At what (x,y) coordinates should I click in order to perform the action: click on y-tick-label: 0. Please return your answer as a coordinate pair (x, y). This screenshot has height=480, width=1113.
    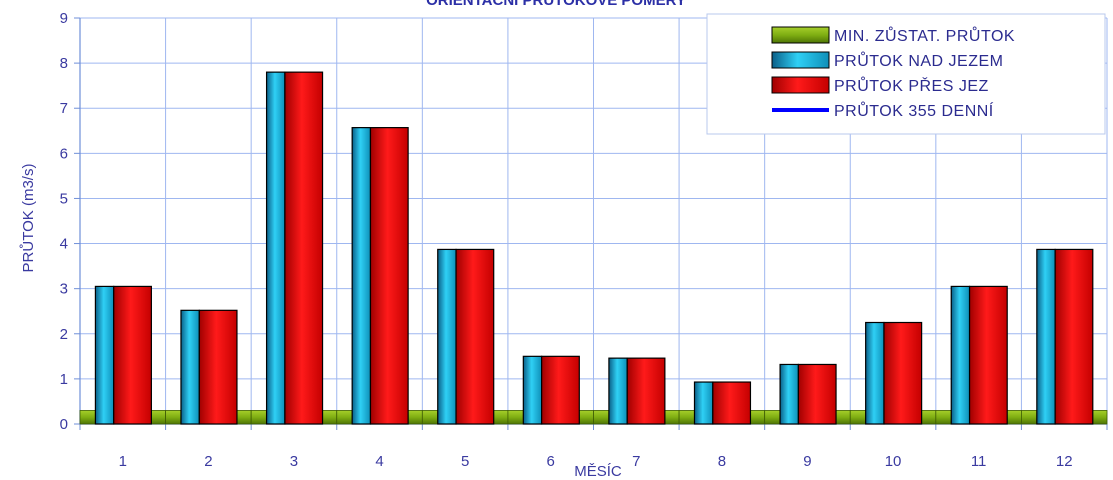
    Looking at the image, I should click on (64, 424).